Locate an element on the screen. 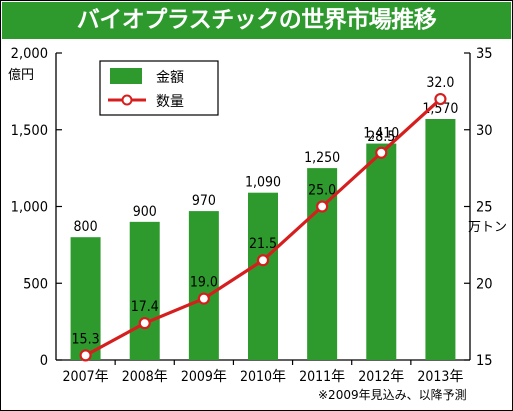  legend-label-bar: 金額 is located at coordinates (170, 78).